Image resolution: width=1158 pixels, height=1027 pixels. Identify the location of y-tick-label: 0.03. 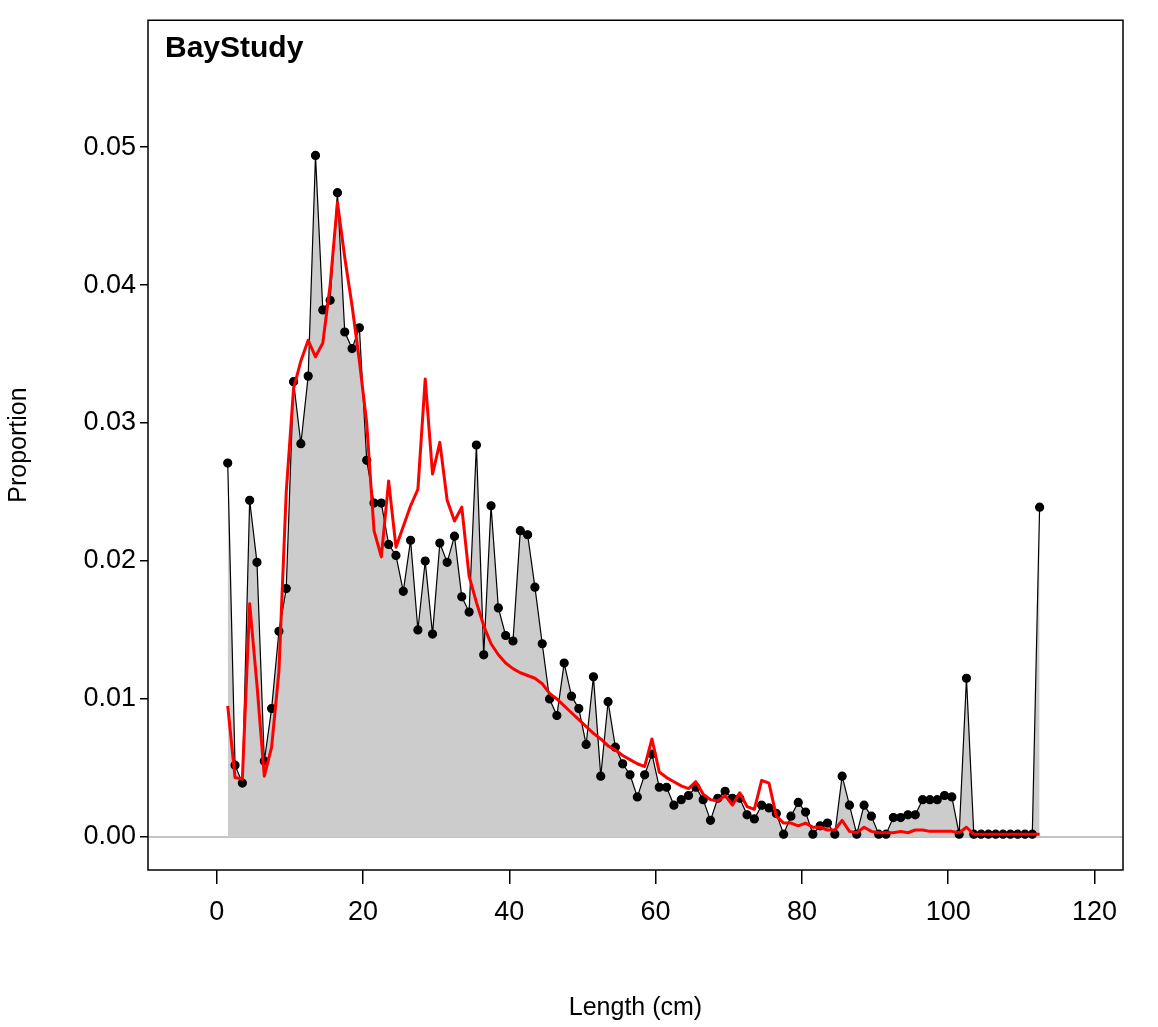
(109, 421).